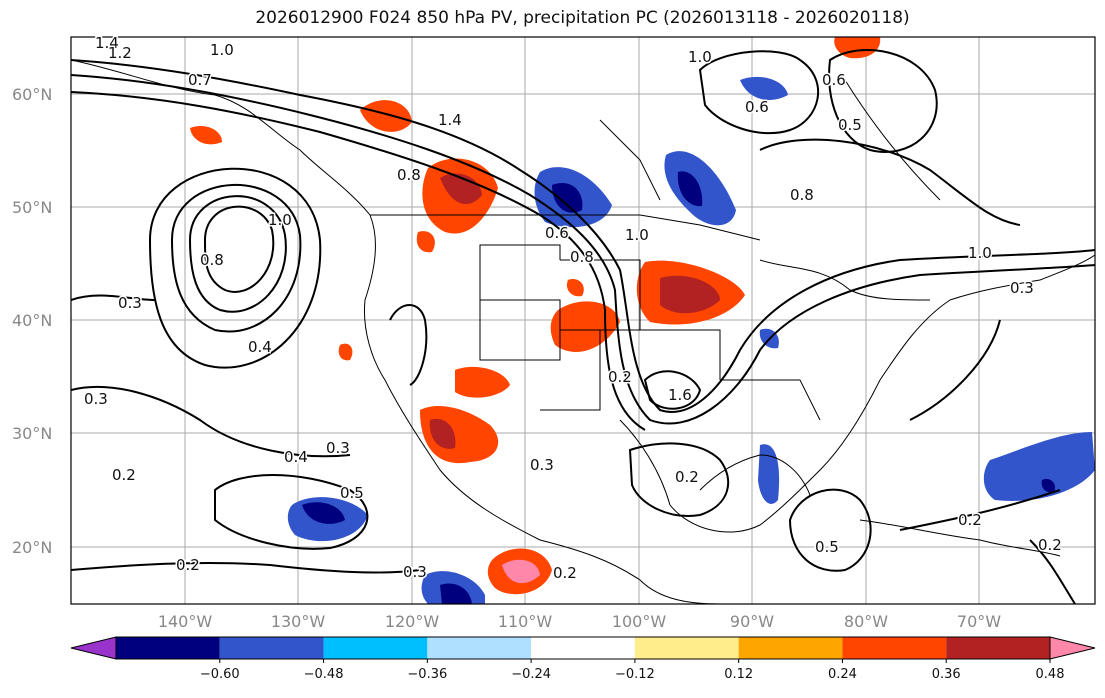  I want to click on colorbar-tick-label: 0.36, so click(946, 674).